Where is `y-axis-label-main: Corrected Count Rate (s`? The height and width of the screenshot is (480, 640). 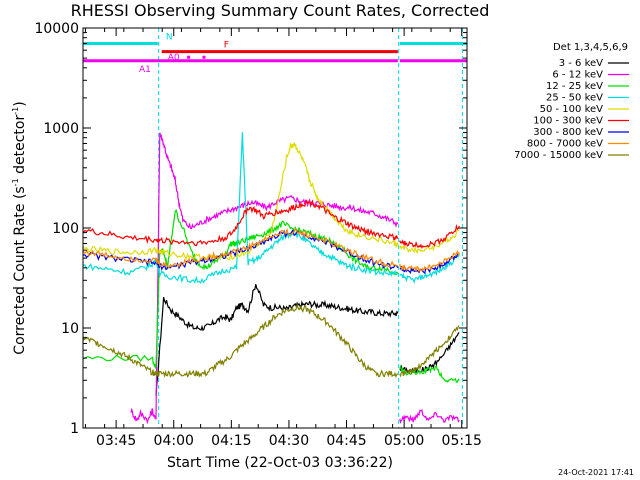 y-axis-label-main: Corrected Count Rate (s is located at coordinates (20, 270).